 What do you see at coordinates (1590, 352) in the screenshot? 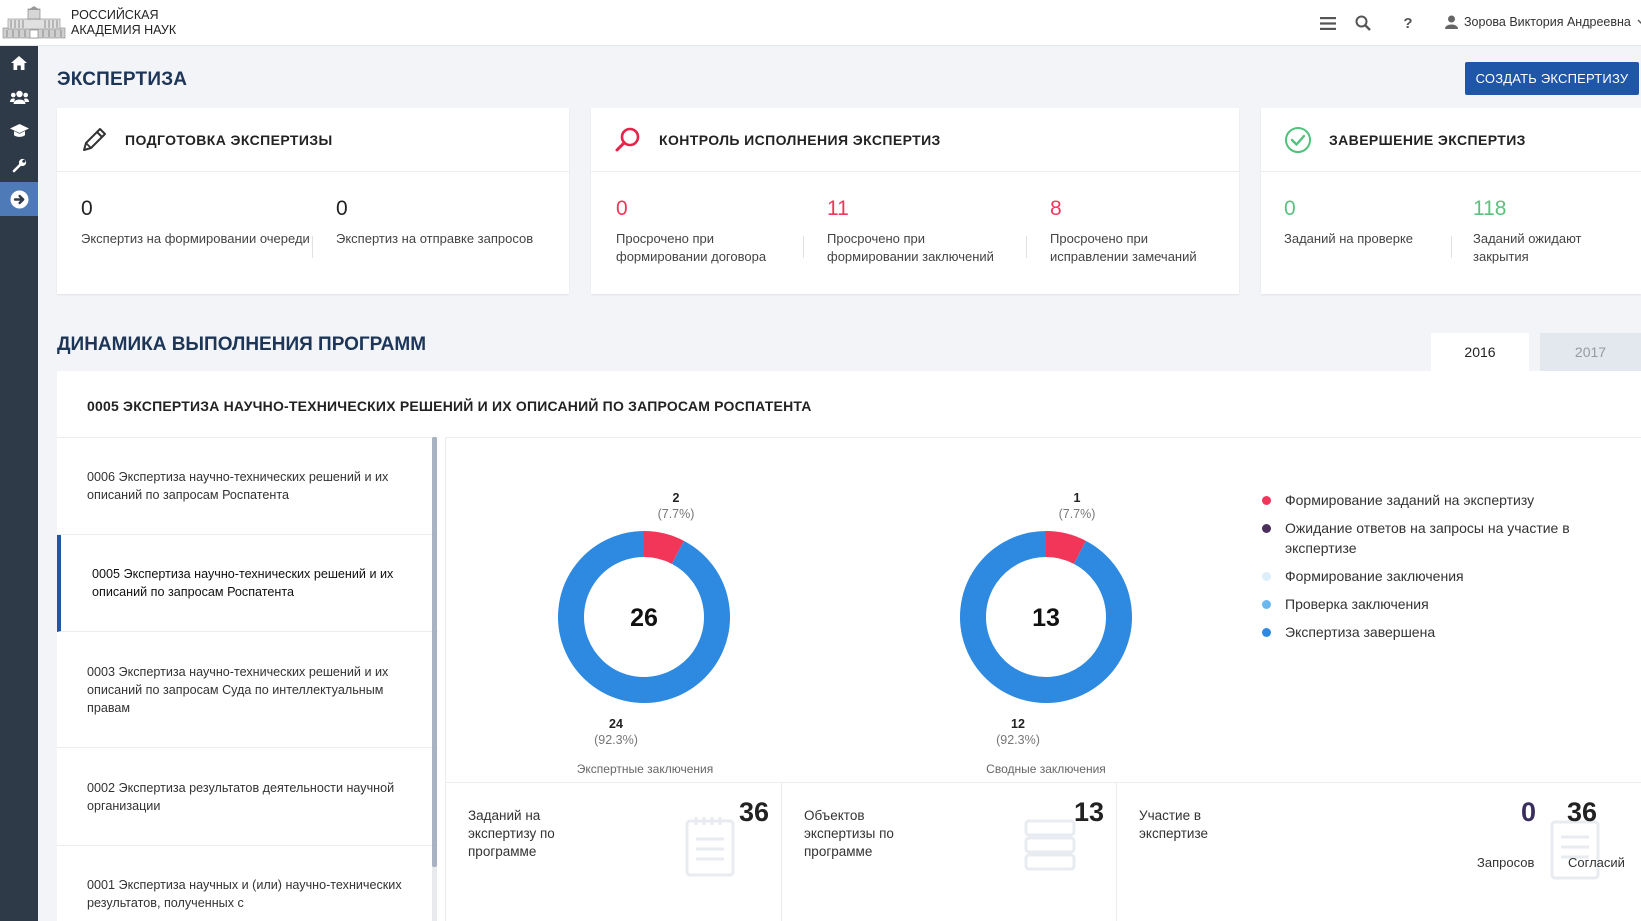
I see `tab-year-2017: 2017` at bounding box center [1590, 352].